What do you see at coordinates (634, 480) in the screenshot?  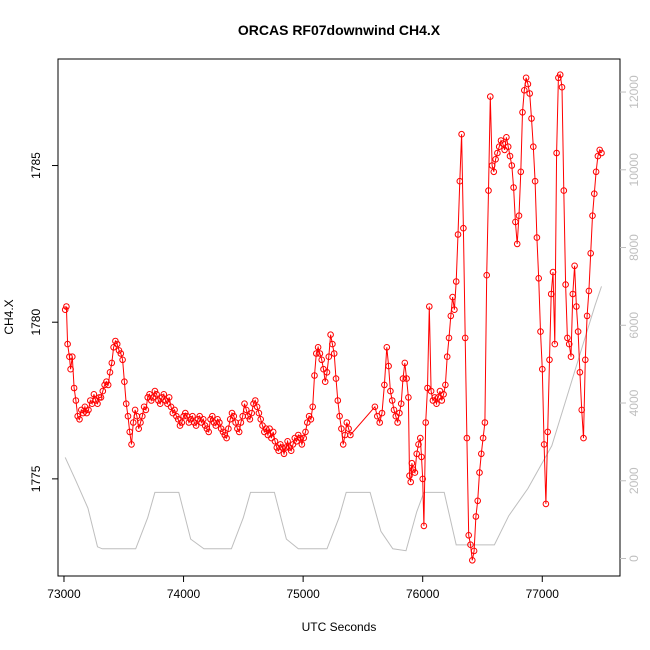 I see `y2-tick-label: 2000` at bounding box center [634, 480].